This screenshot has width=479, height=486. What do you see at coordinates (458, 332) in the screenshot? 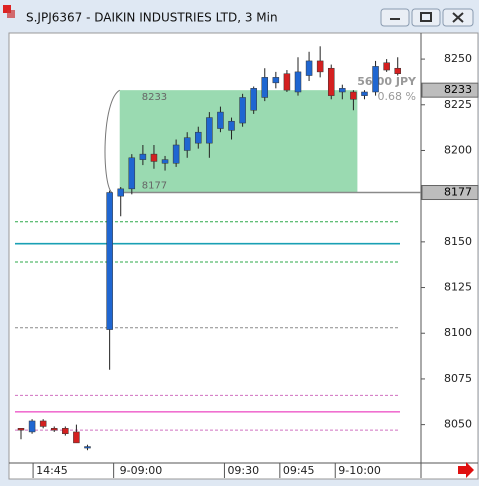
I see `y-tick-label: 8100` at bounding box center [458, 332].